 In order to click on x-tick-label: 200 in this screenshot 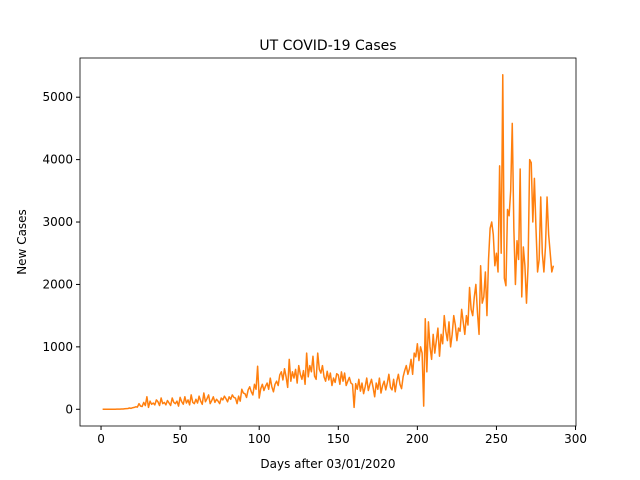, I will do `click(417, 439)`.